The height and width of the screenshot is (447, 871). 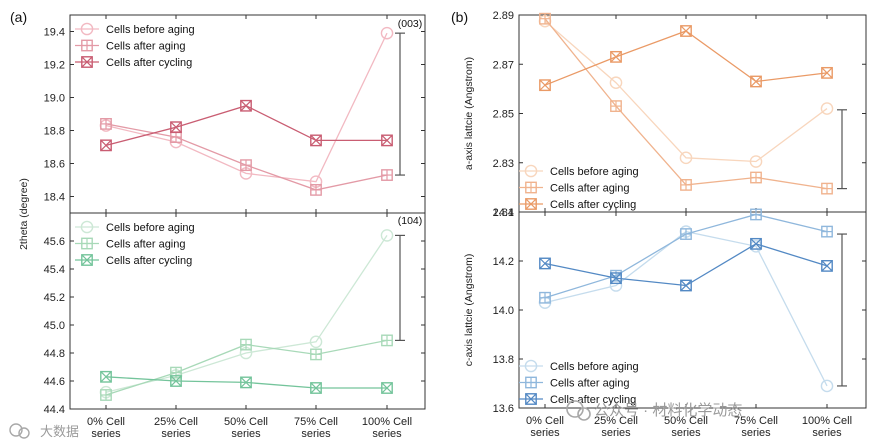 What do you see at coordinates (578, 410) in the screenshot?
I see `watermark-logo-icon` at bounding box center [578, 410].